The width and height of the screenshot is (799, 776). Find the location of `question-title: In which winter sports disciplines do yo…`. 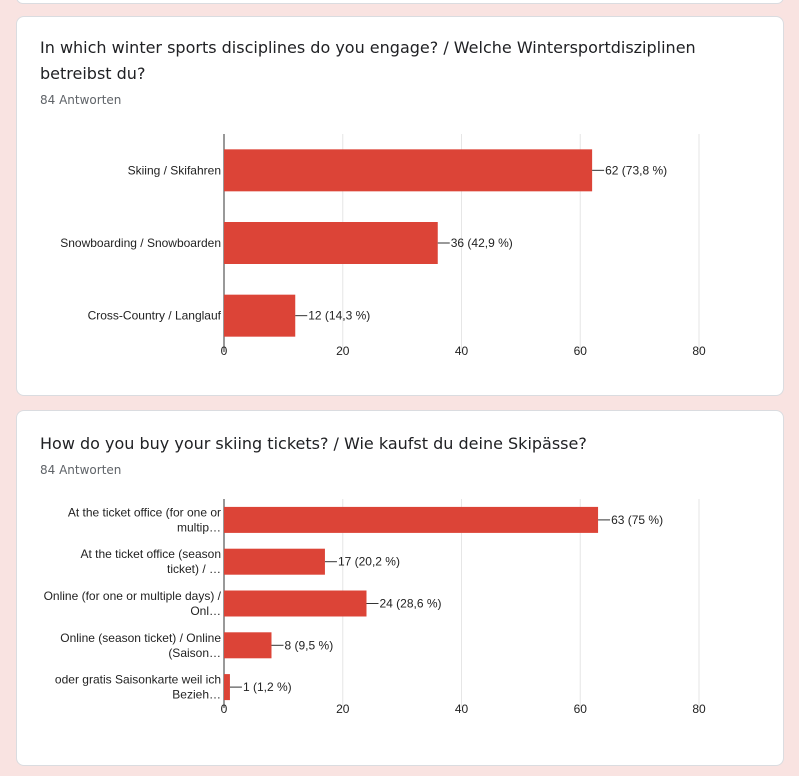

question-title: In which winter sports disciplines do yo… is located at coordinates (368, 60).